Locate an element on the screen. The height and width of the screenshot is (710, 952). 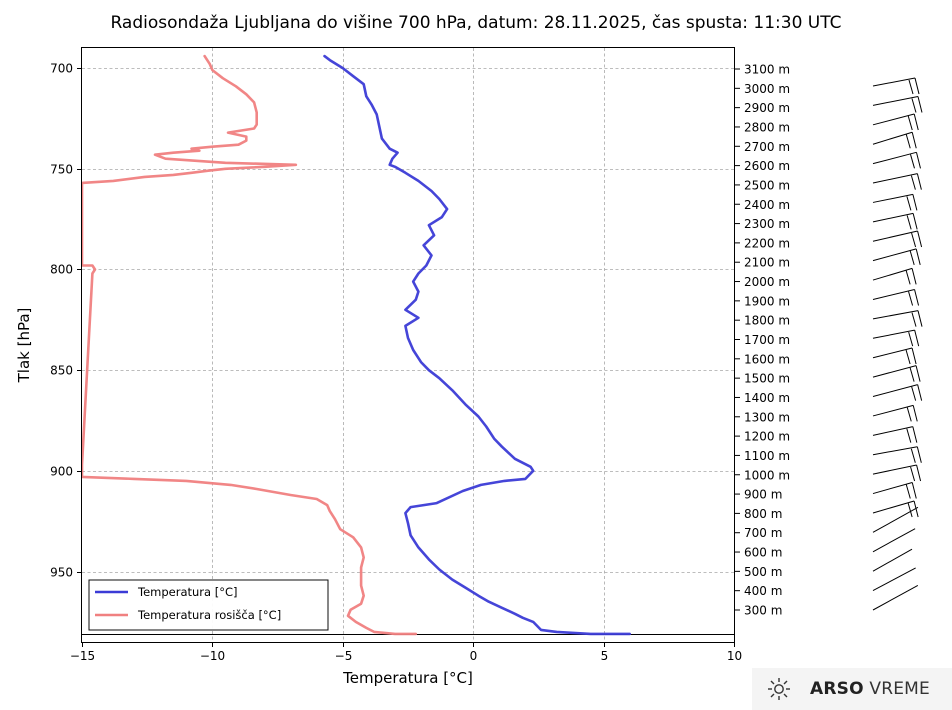
altitude-tick-label: 1200 m is located at coordinates (767, 437).